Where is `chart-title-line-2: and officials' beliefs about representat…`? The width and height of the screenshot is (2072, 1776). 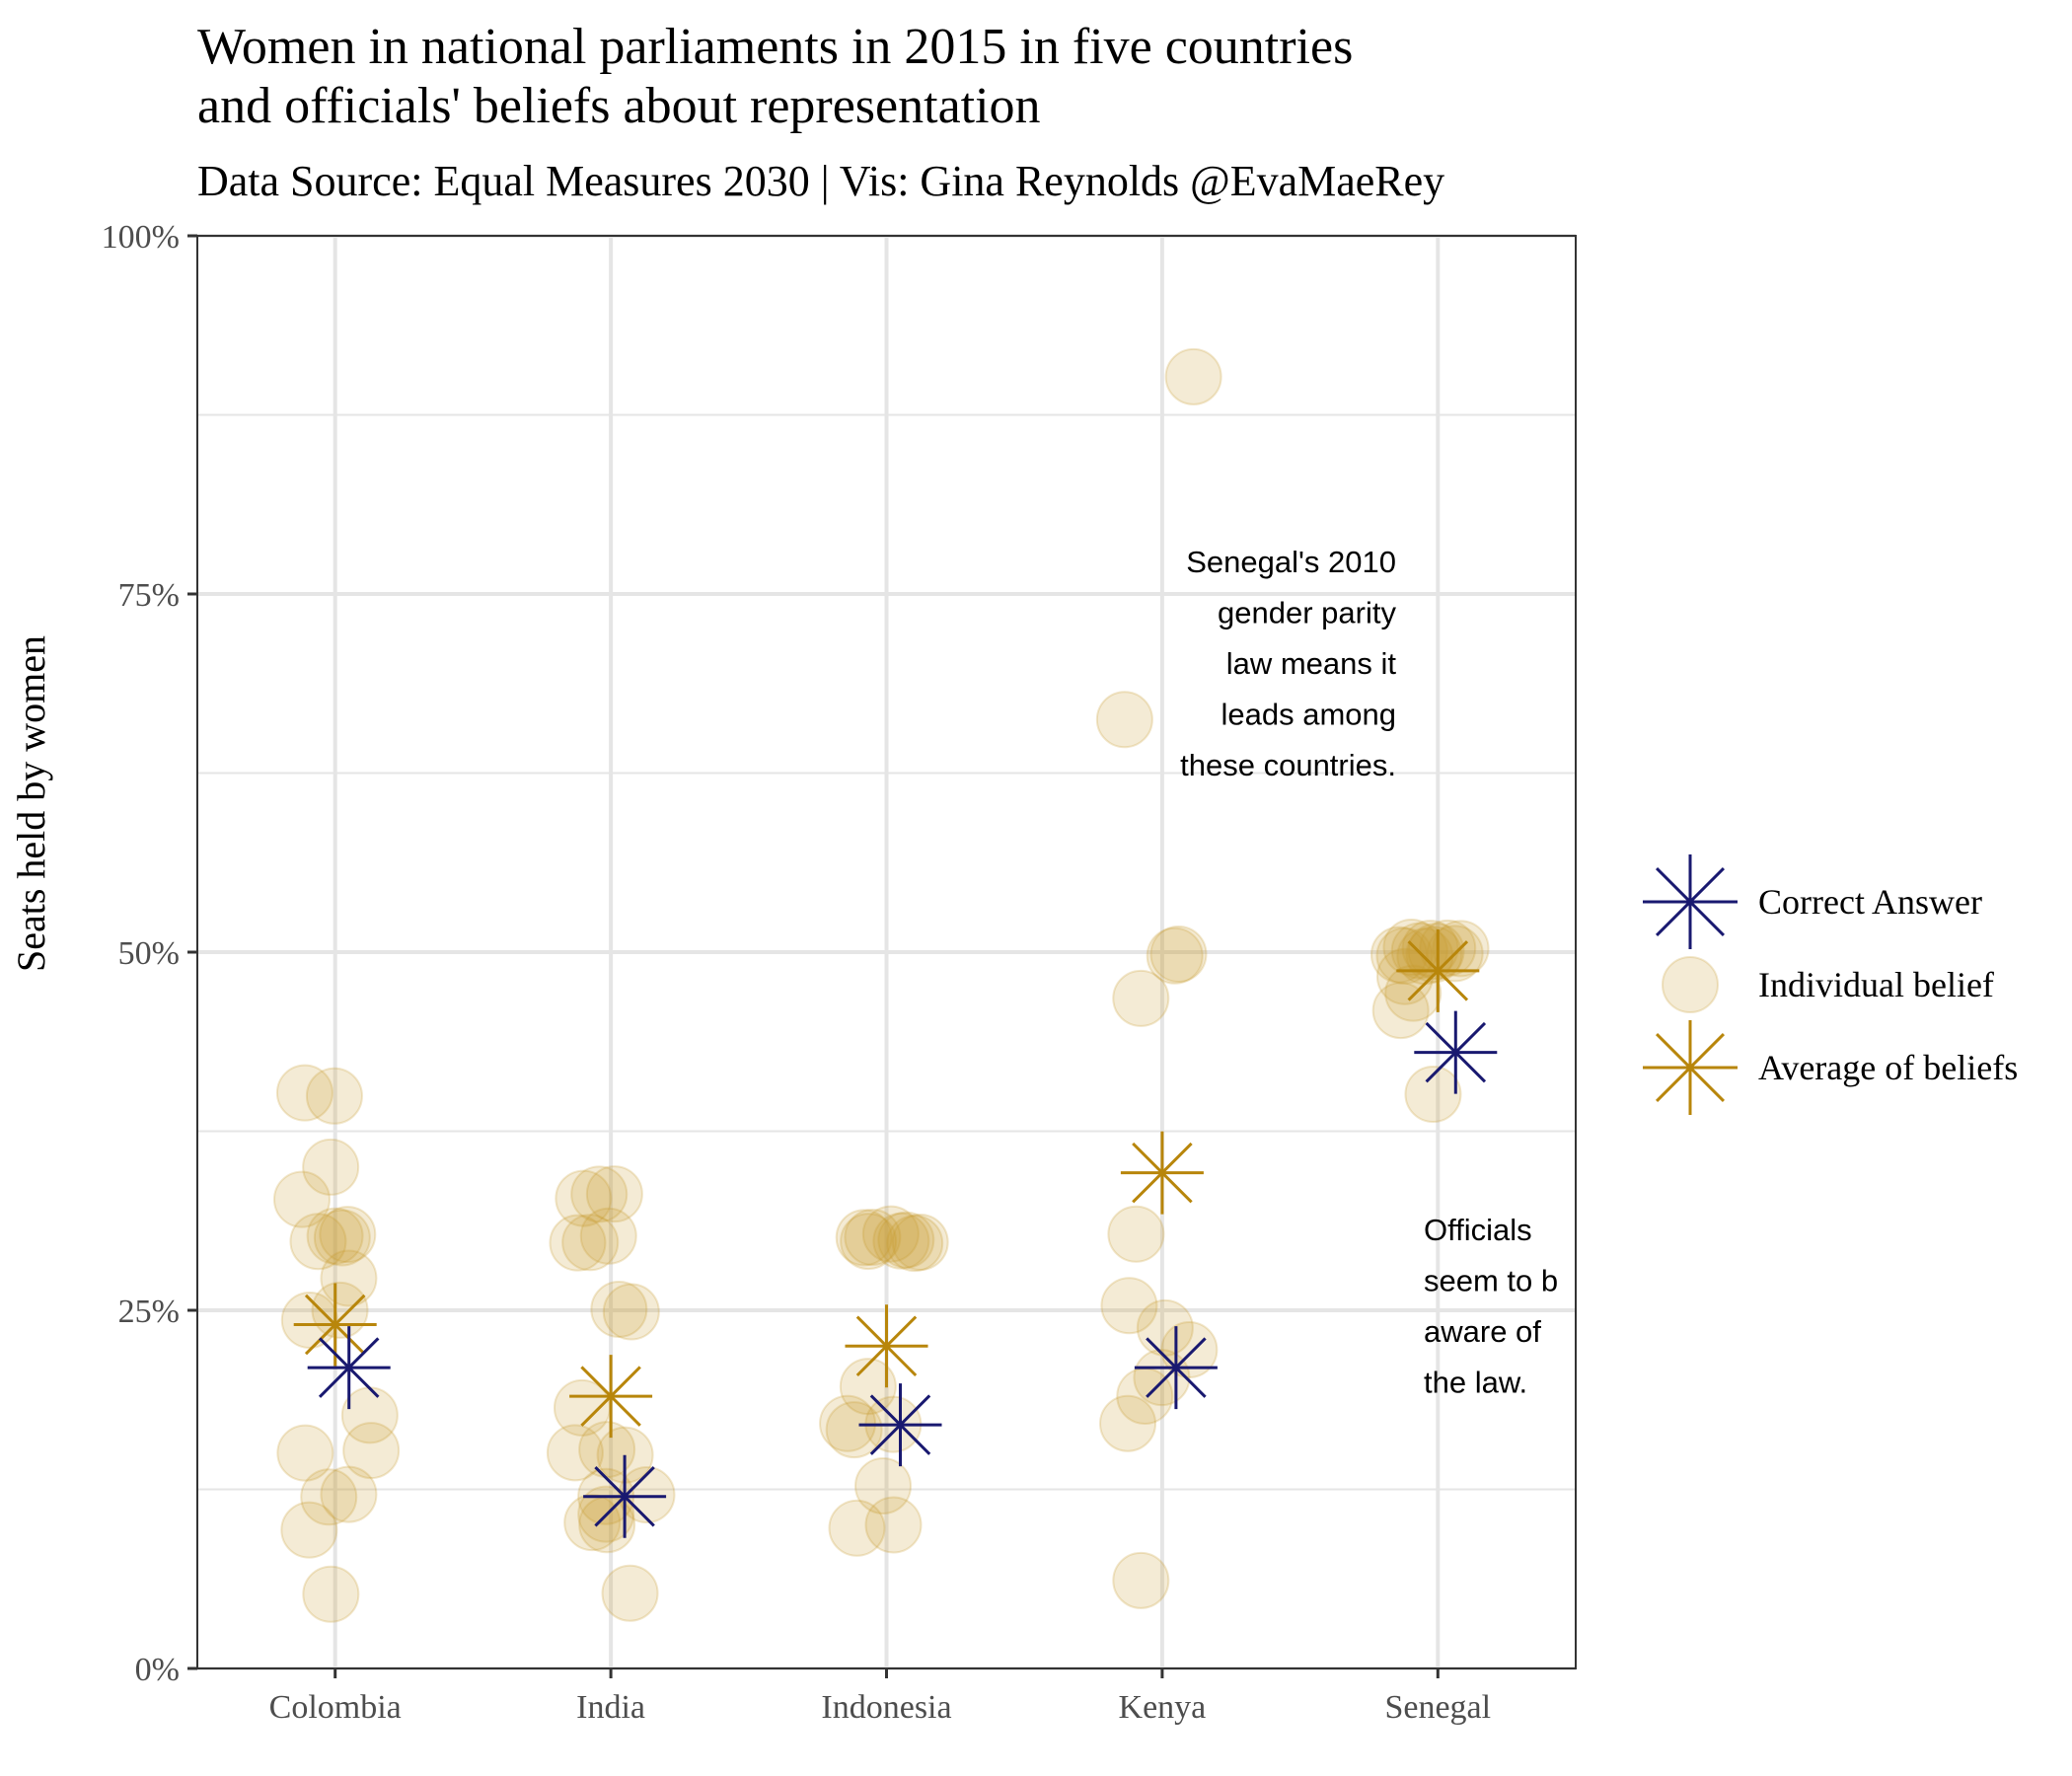
chart-title-line-2: and officials' beliefs about representat… is located at coordinates (619, 106).